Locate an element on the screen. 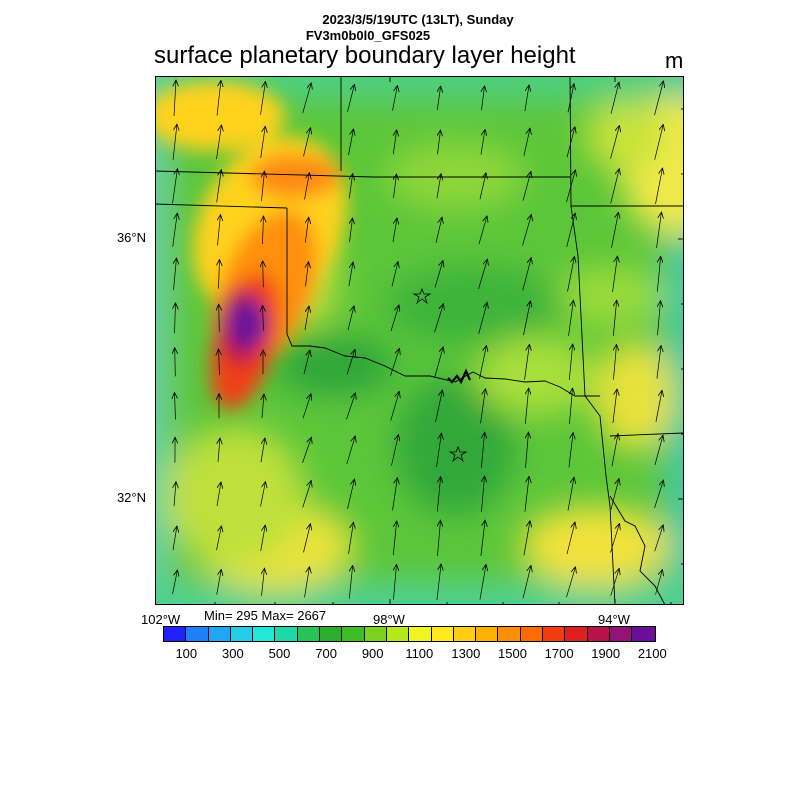  colorbar-tick-label: 1900 is located at coordinates (606, 653).